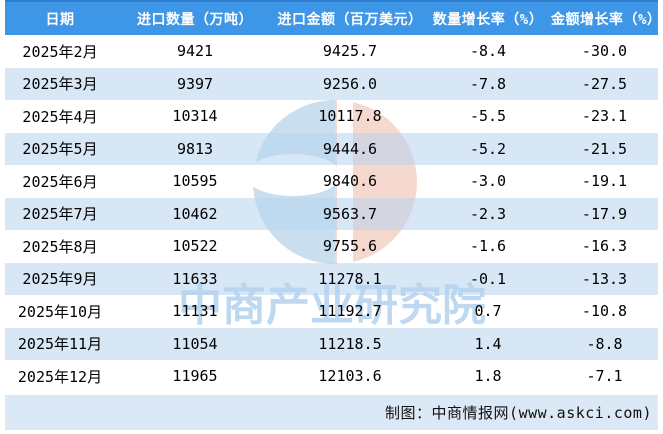 Image resolution: width=663 pixels, height=434 pixels. I want to click on header-cell-quantity-growth: 数量增长率（%）, so click(488, 19).